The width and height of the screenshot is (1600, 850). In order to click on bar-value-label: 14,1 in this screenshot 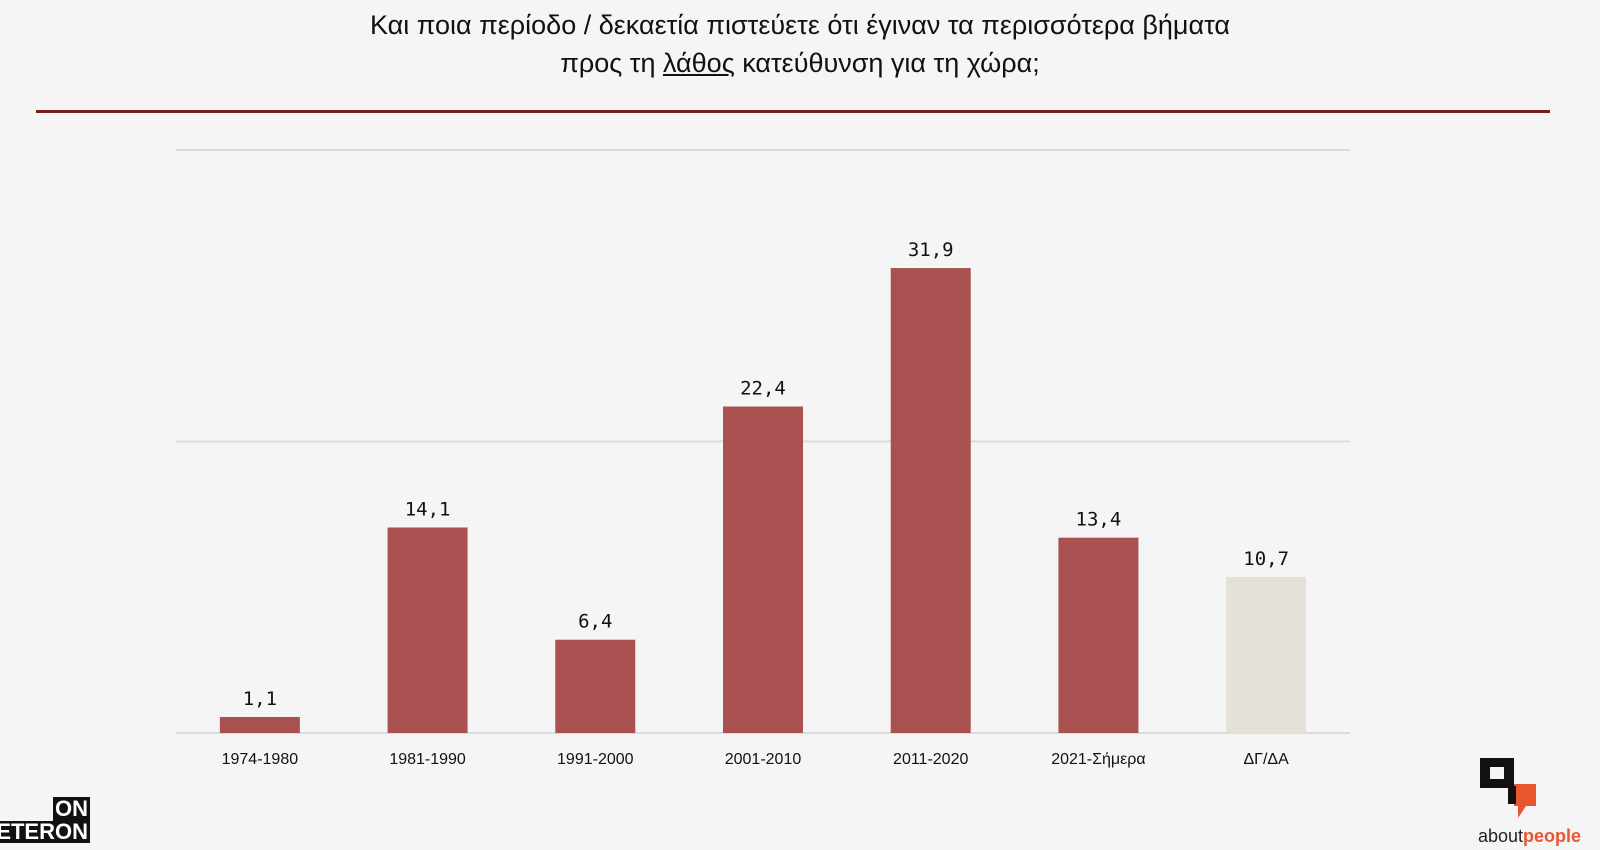, I will do `click(428, 509)`.